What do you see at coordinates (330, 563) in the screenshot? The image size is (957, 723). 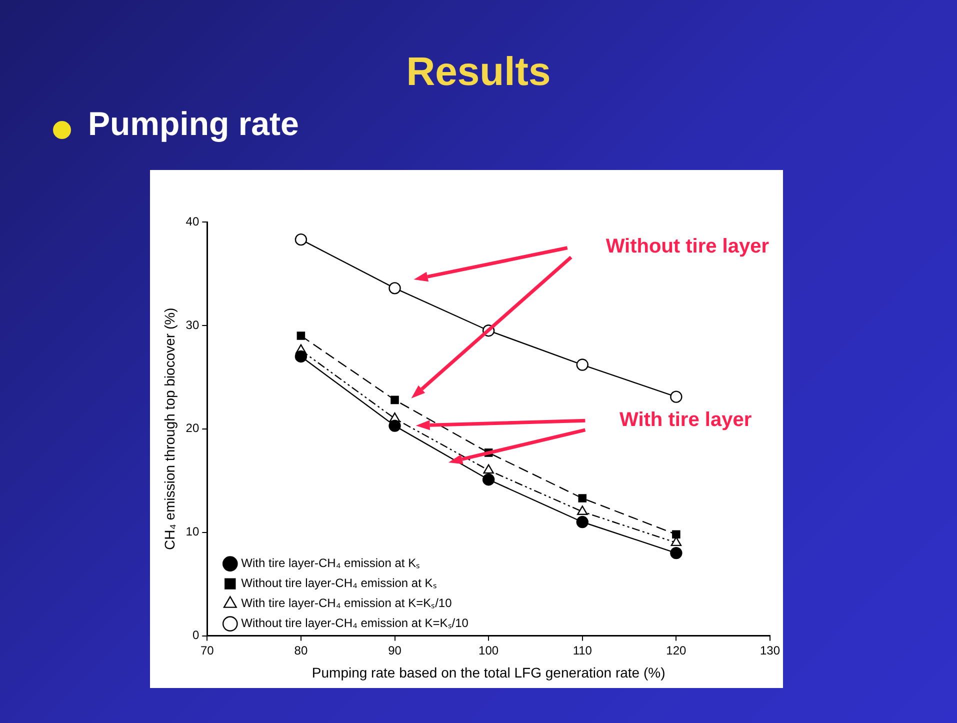 I see `legend-label: With tire layer-CH₄ emission at Kₛ` at bounding box center [330, 563].